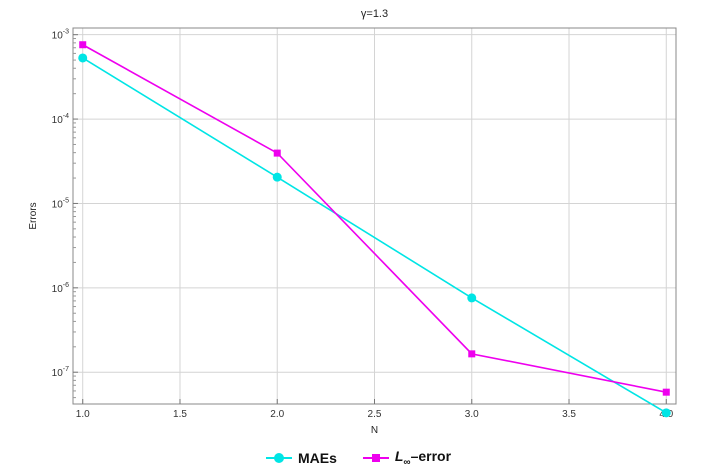 The width and height of the screenshot is (717, 474). I want to click on x-axis-title: N, so click(374, 430).